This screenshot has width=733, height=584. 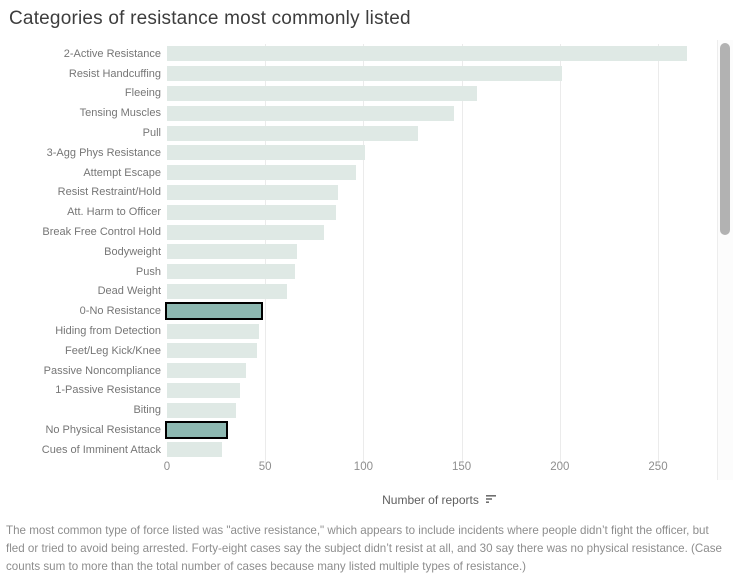 What do you see at coordinates (147, 410) in the screenshot?
I see `category-label: Biting` at bounding box center [147, 410].